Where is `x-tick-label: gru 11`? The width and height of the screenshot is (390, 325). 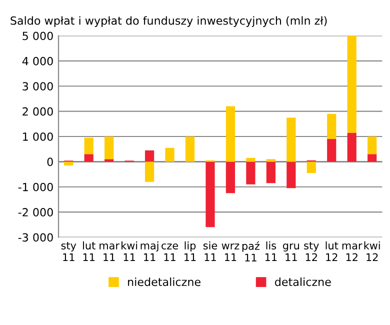 x-tick-label: gru 11 is located at coordinates (290, 252).